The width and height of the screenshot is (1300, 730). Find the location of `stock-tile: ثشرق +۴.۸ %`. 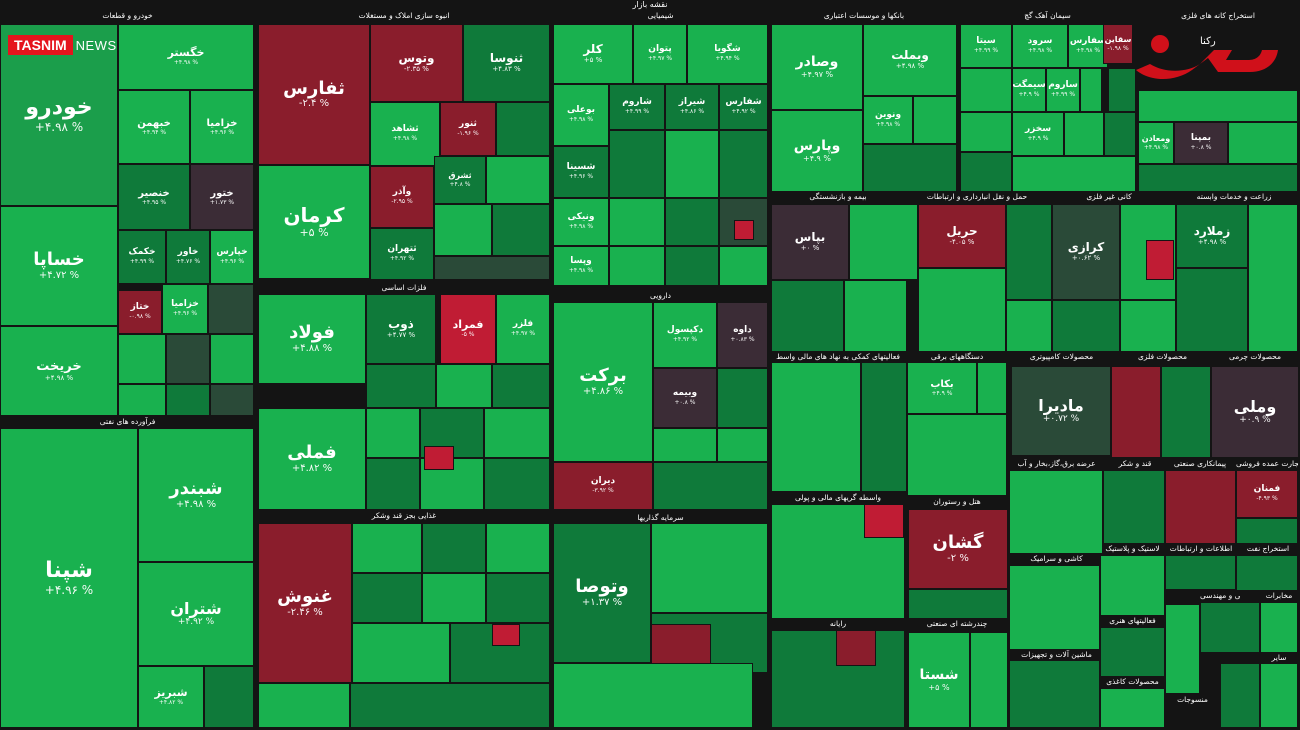

stock-tile: ثشرق +۴.۸ % is located at coordinates (460, 180).